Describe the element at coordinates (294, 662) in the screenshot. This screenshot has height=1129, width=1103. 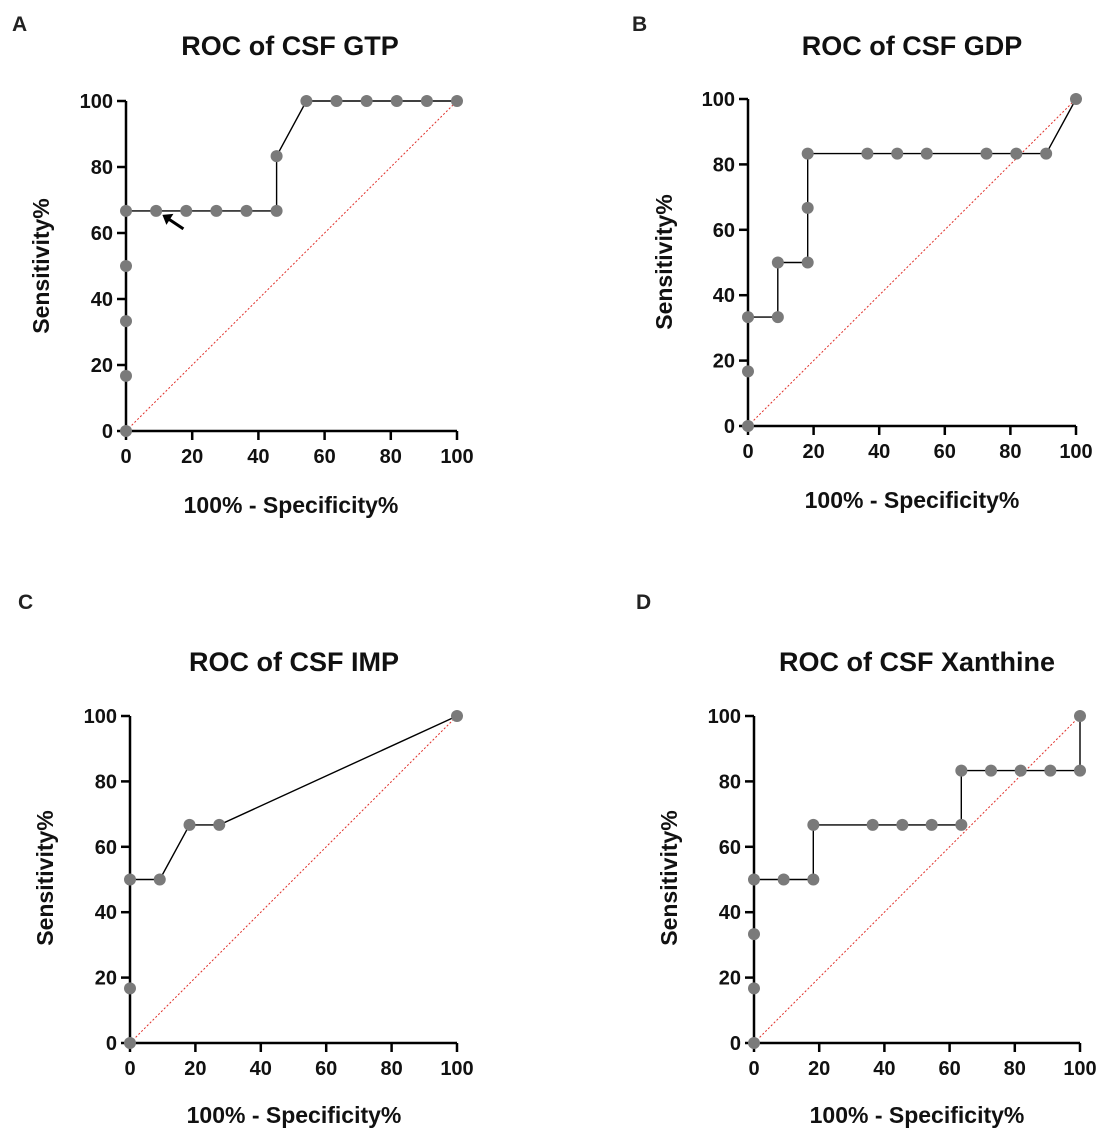
I see `chart-title: ROC of CSF IMP` at that location.